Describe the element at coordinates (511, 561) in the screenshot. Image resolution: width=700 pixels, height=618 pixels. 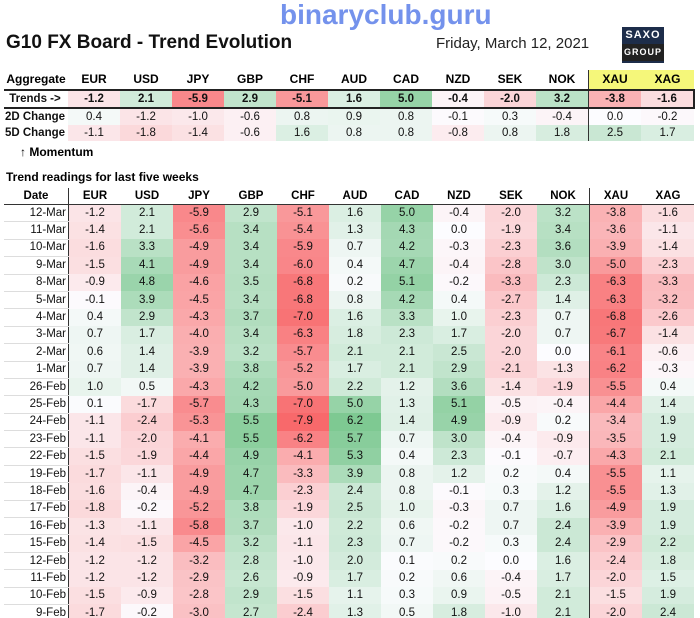
I see `value-cell-sek: 0.0` at that location.